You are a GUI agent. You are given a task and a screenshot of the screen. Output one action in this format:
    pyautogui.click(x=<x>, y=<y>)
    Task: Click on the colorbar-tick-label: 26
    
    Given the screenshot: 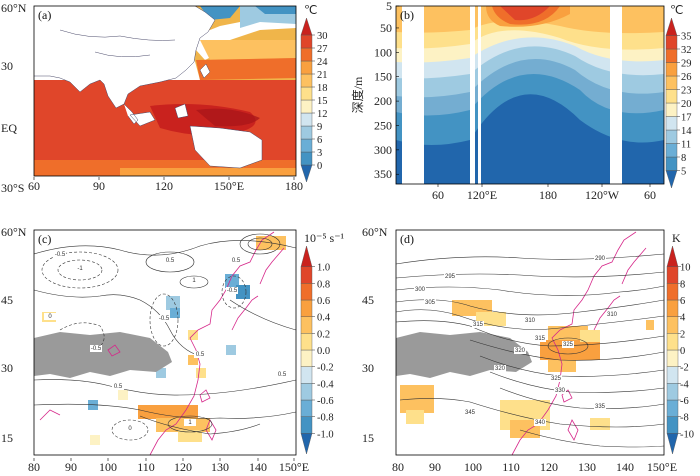 What is the action you would take?
    pyautogui.click(x=686, y=77)
    